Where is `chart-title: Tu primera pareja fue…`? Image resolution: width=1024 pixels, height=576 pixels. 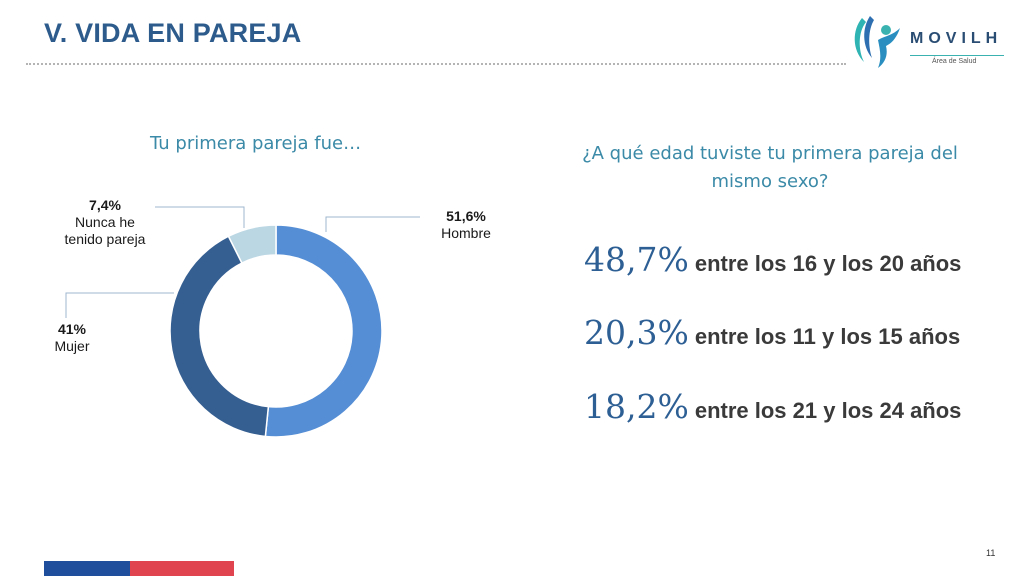 chart-title: Tu primera pareja fue… is located at coordinates (256, 143).